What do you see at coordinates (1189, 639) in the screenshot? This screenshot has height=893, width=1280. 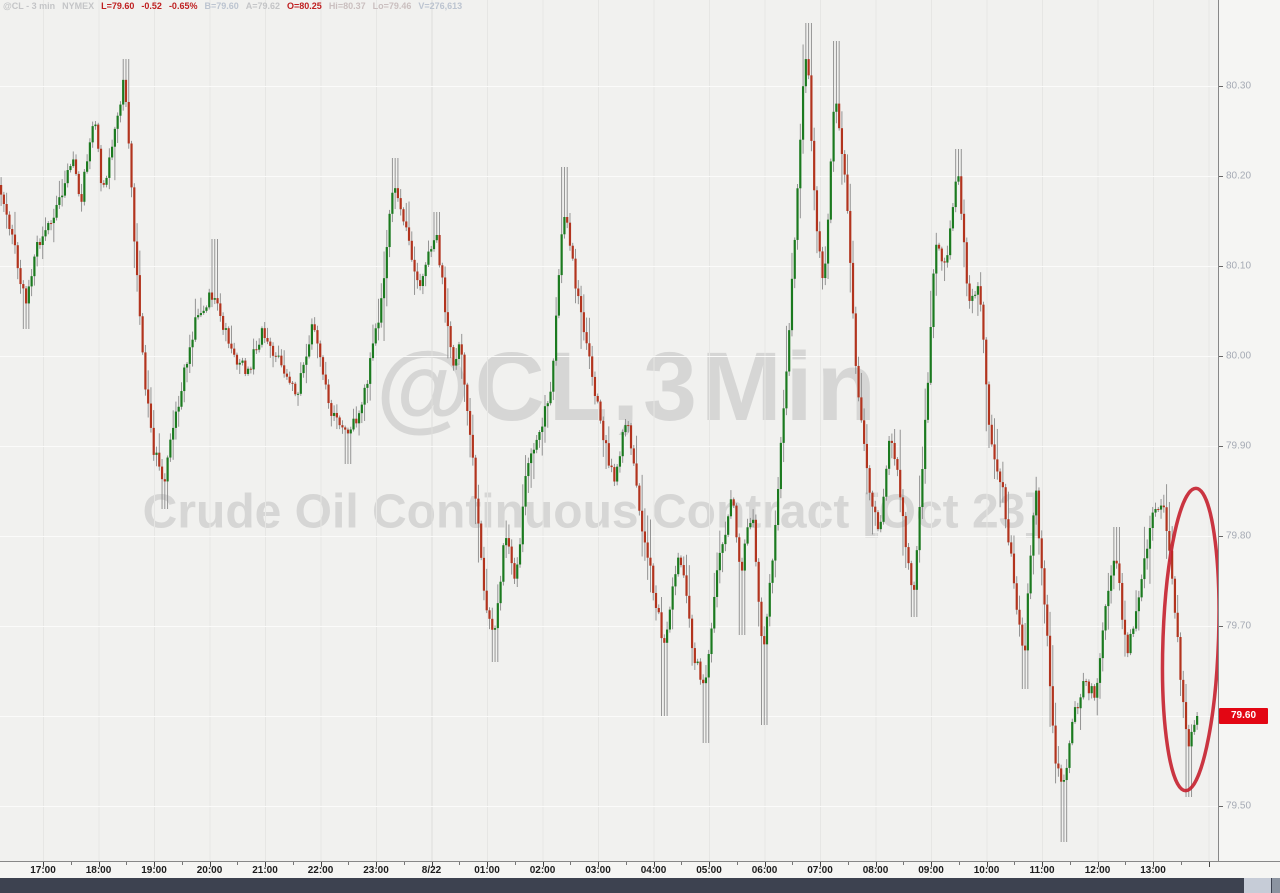 I see `annotation-ellipse` at bounding box center [1189, 639].